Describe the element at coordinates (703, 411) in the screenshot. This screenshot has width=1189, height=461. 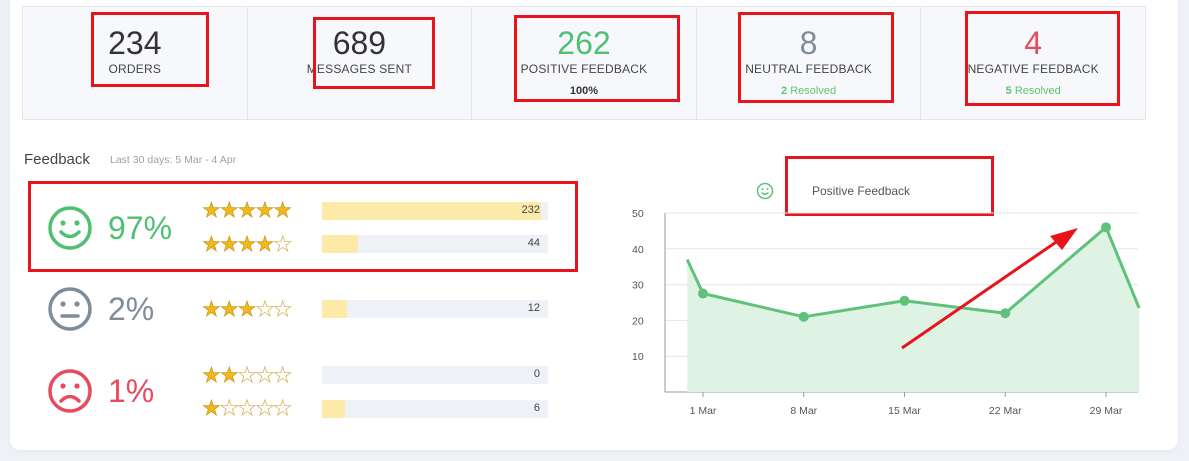
I see `x-tick-label: 1 Mar` at that location.